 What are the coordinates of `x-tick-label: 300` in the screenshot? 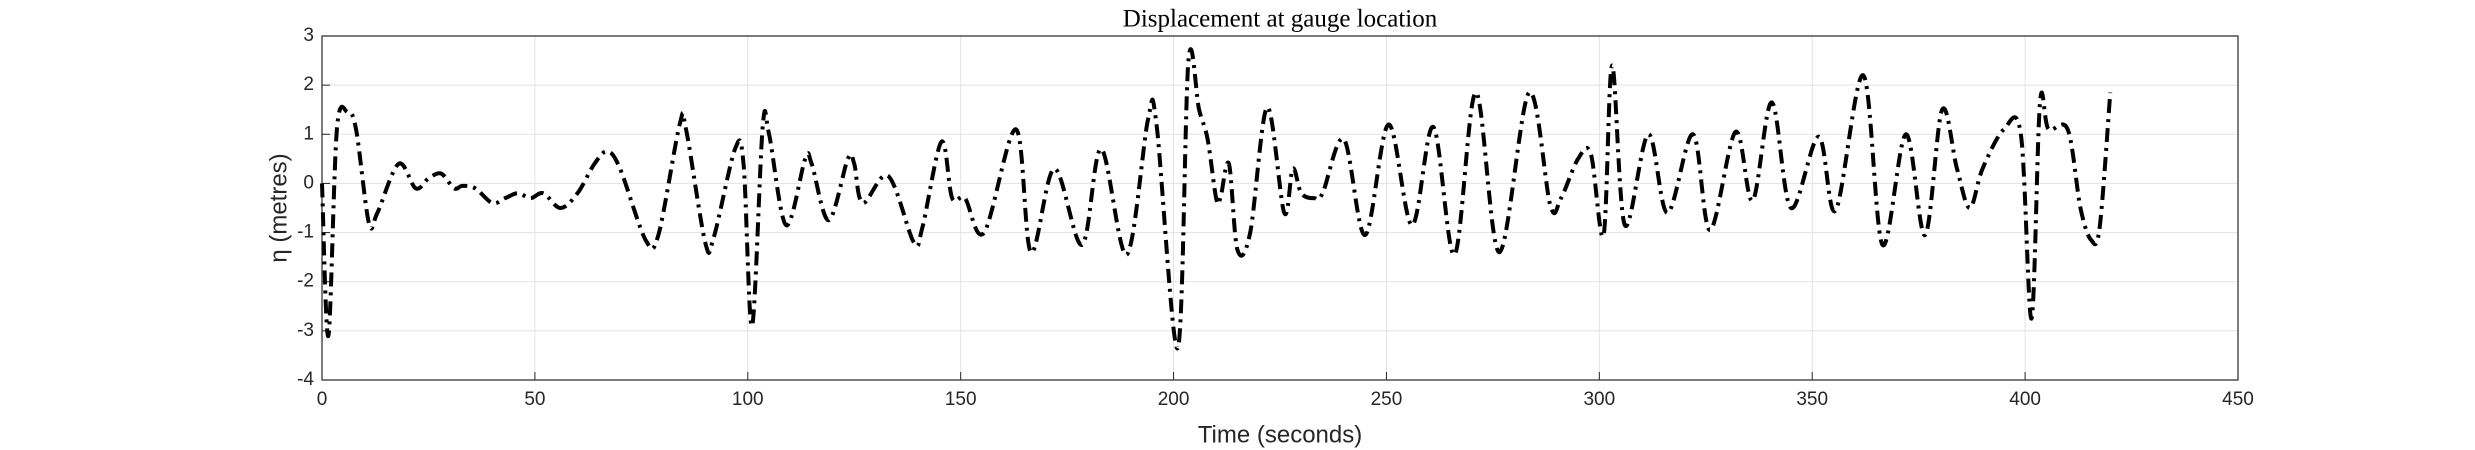 It's located at (1599, 399).